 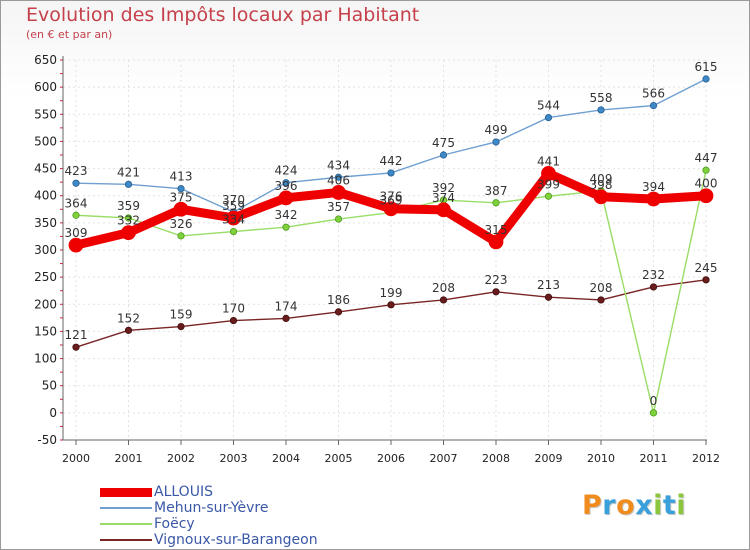 What do you see at coordinates (391, 458) in the screenshot?
I see `x-tick-label: 2006` at bounding box center [391, 458].